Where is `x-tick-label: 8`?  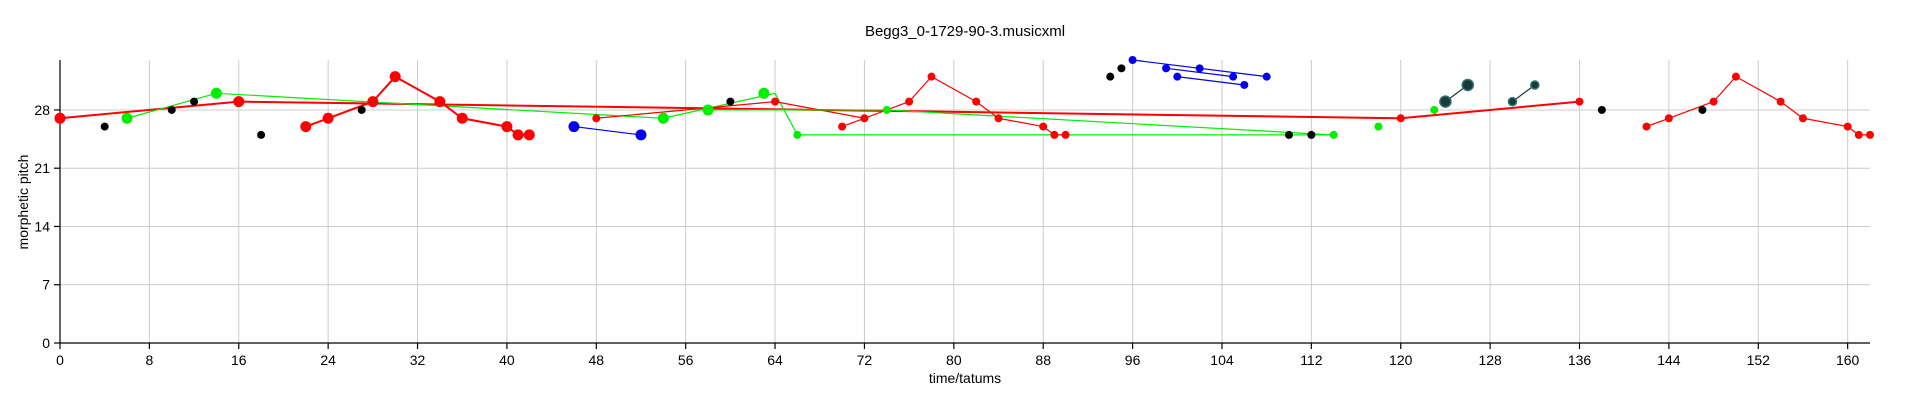
x-tick-label: 8 is located at coordinates (149, 360).